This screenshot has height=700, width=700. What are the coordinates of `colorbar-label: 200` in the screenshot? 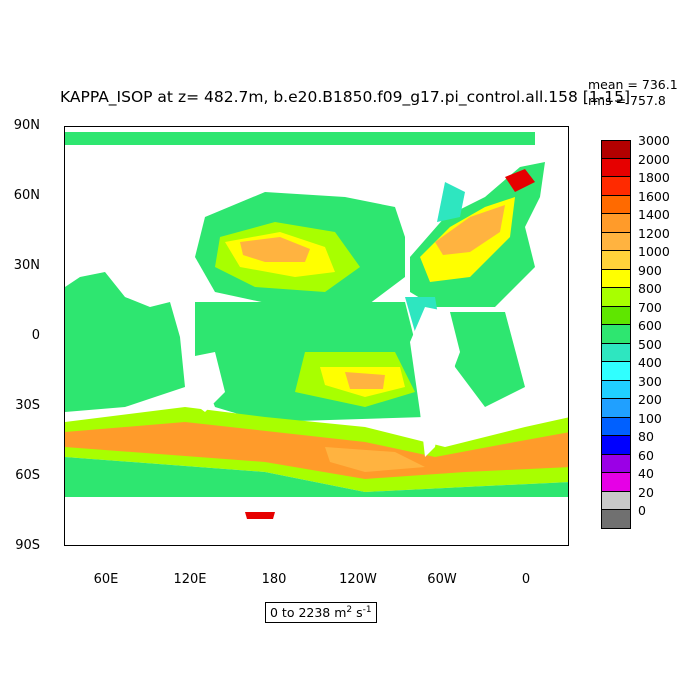 It's located at (650, 399).